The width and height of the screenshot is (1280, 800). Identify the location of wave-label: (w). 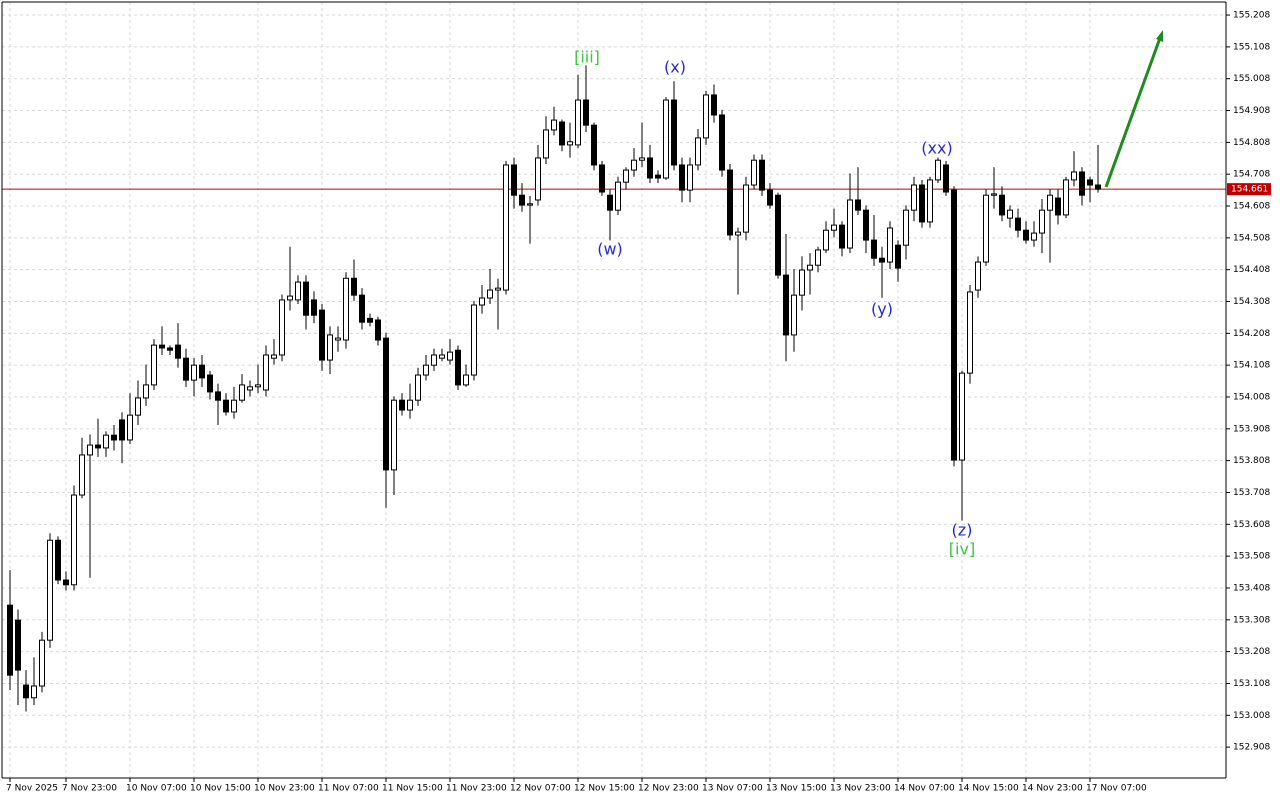
(610, 249).